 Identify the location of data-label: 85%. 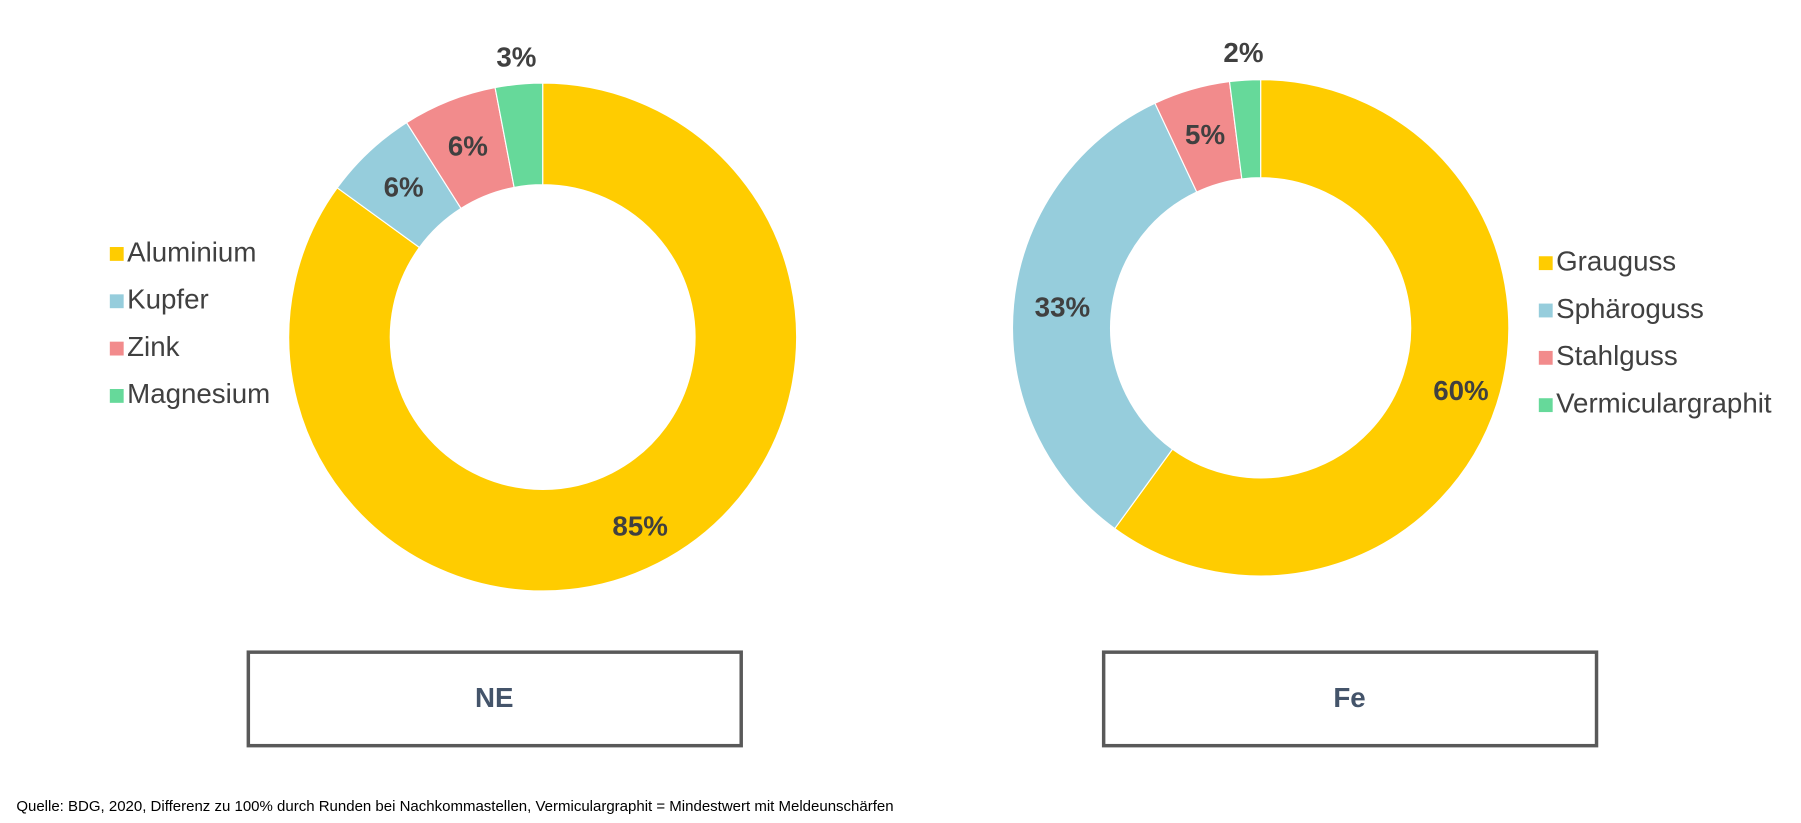
(639, 526).